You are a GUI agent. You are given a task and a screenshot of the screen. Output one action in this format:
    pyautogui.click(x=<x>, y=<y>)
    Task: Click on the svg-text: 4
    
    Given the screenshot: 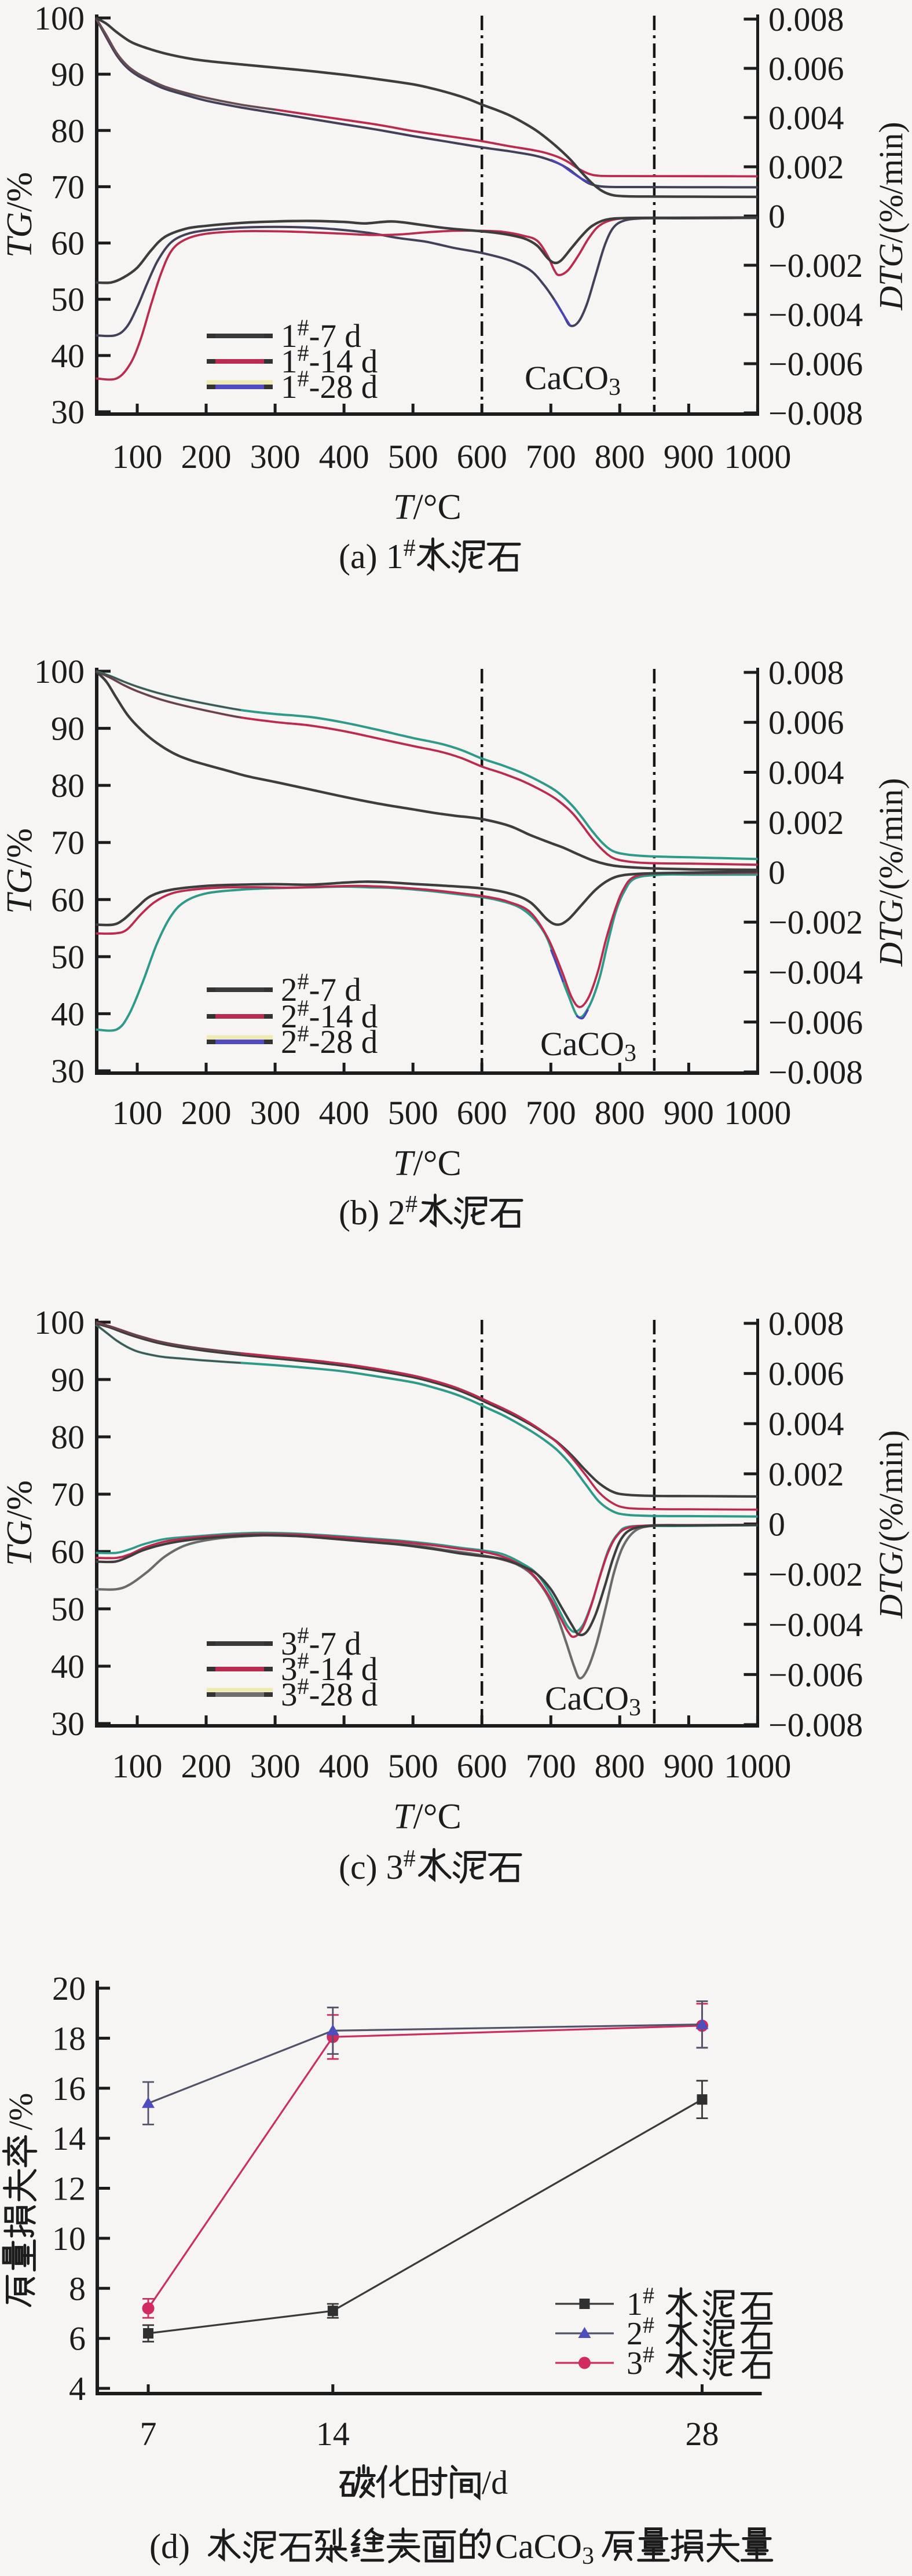 What is the action you would take?
    pyautogui.click(x=77, y=2388)
    